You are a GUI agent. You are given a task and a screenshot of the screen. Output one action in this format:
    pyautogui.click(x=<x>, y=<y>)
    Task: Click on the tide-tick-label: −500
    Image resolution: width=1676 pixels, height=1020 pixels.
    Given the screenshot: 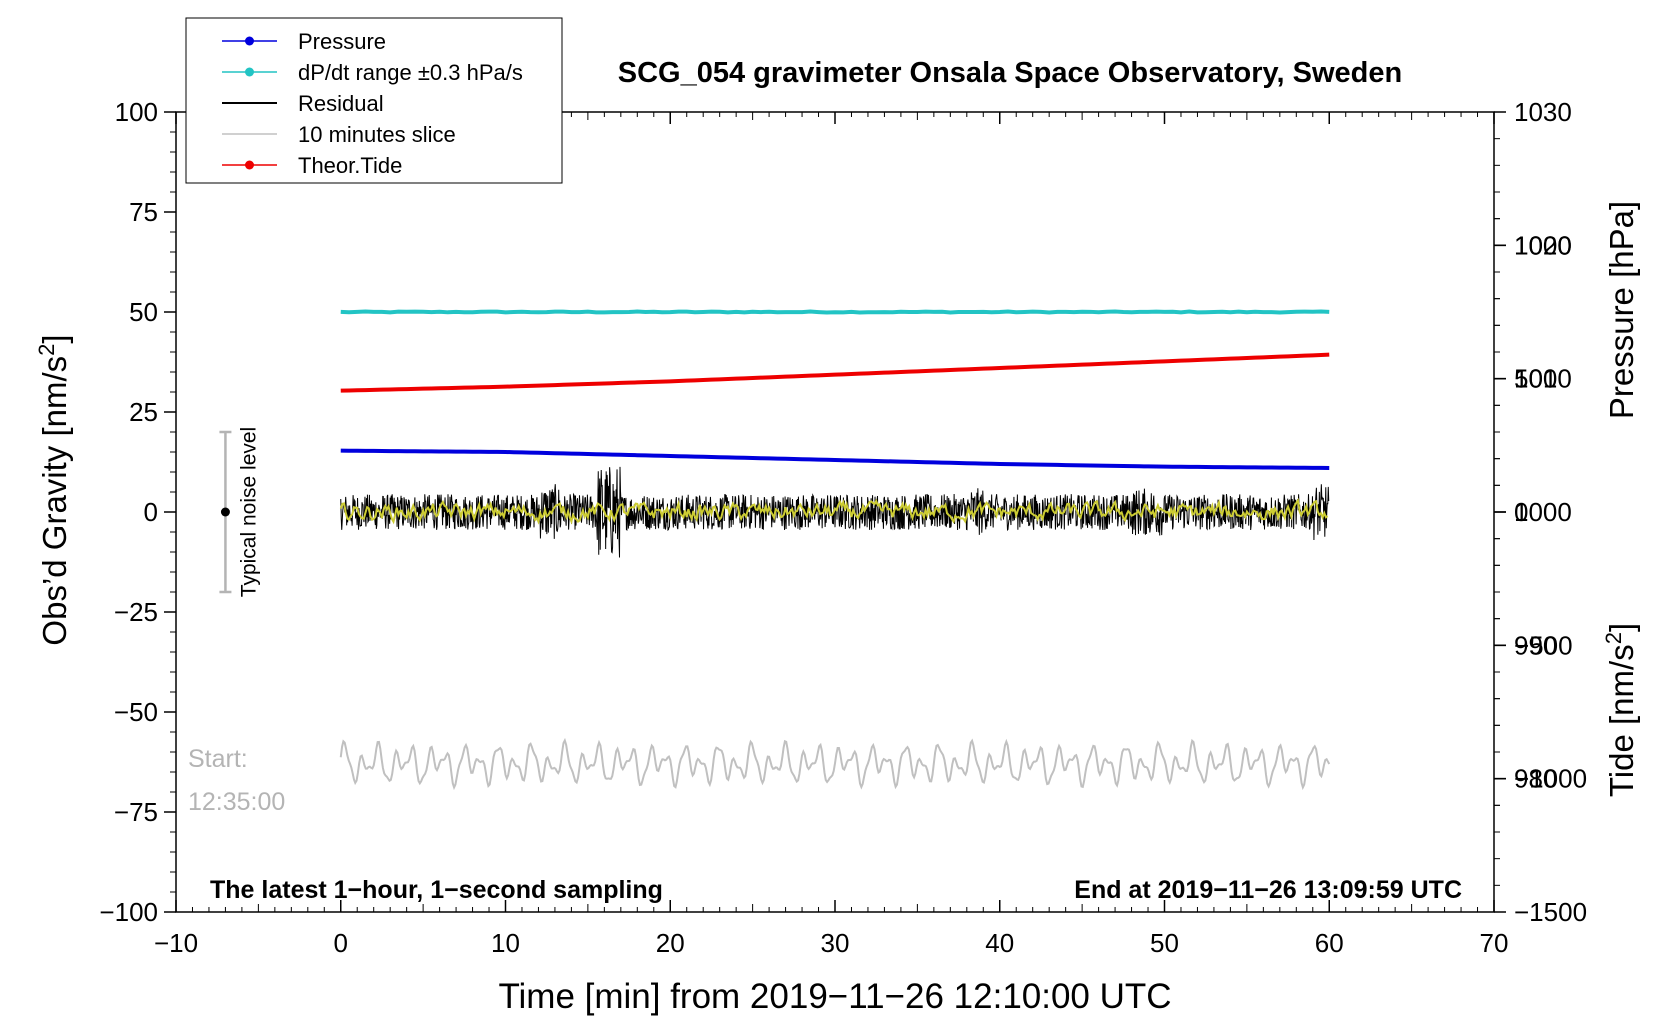 What is the action you would take?
    pyautogui.click(x=1543, y=645)
    